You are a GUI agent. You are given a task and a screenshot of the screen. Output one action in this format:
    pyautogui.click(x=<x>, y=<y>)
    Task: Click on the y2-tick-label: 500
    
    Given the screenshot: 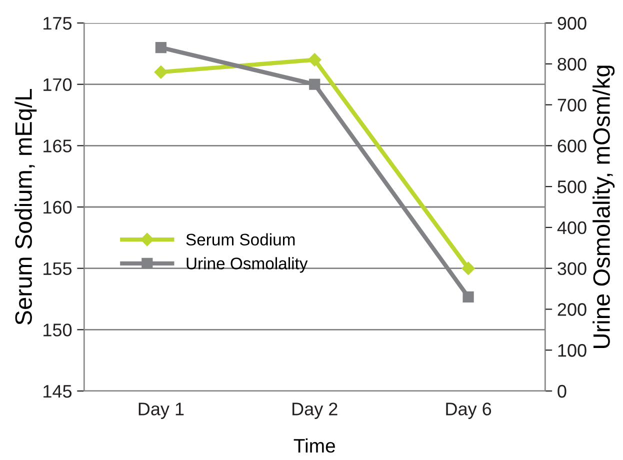 What is the action you would take?
    pyautogui.click(x=572, y=187)
    